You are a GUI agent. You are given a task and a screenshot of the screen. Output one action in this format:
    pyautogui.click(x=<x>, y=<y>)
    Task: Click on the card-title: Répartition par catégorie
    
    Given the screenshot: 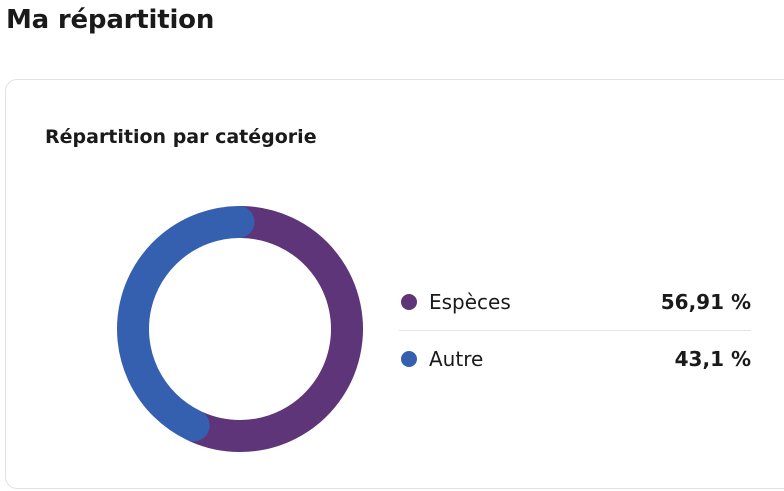 What is the action you would take?
    pyautogui.click(x=181, y=137)
    